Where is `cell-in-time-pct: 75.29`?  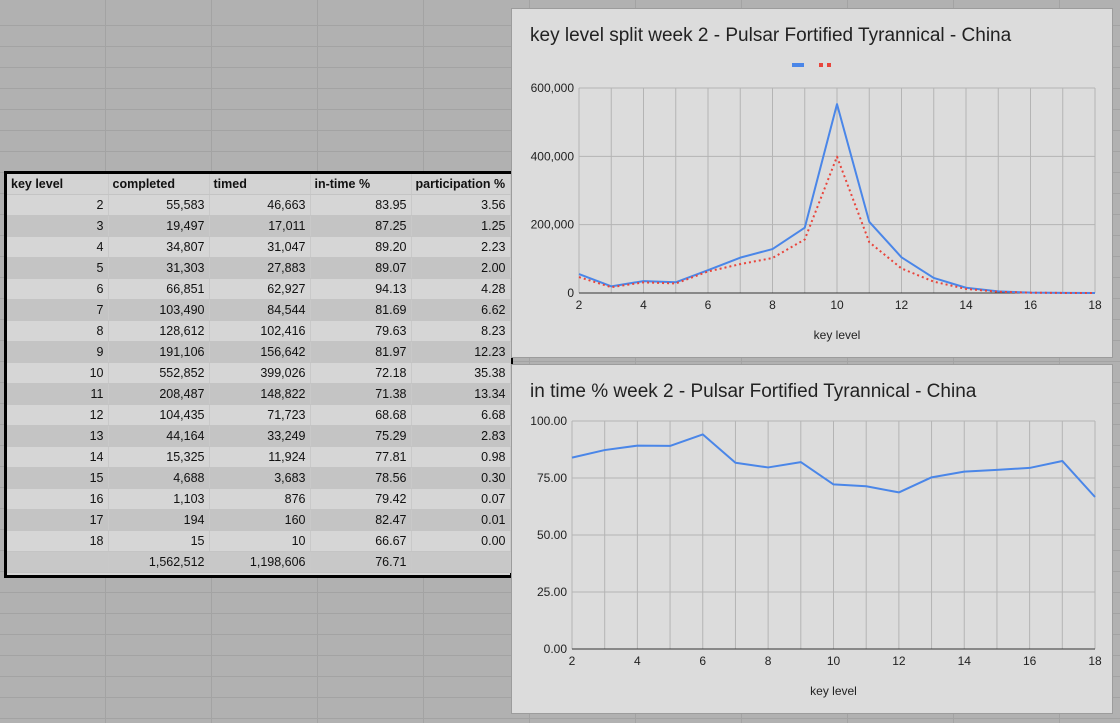 cell-in-time-pct: 75.29 is located at coordinates (361, 436).